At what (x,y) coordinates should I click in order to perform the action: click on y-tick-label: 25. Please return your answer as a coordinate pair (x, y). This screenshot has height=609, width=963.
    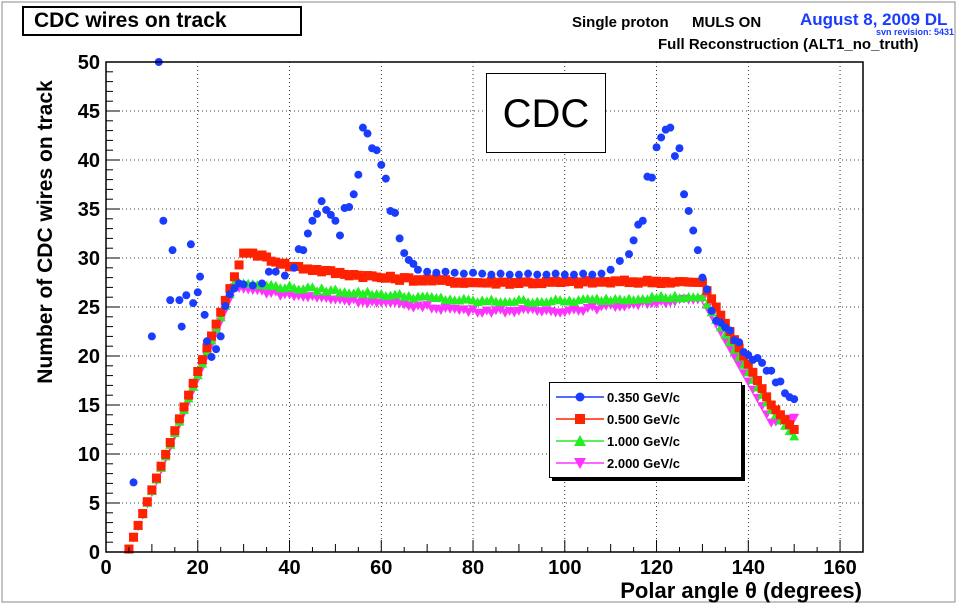
    Looking at the image, I should click on (89, 308).